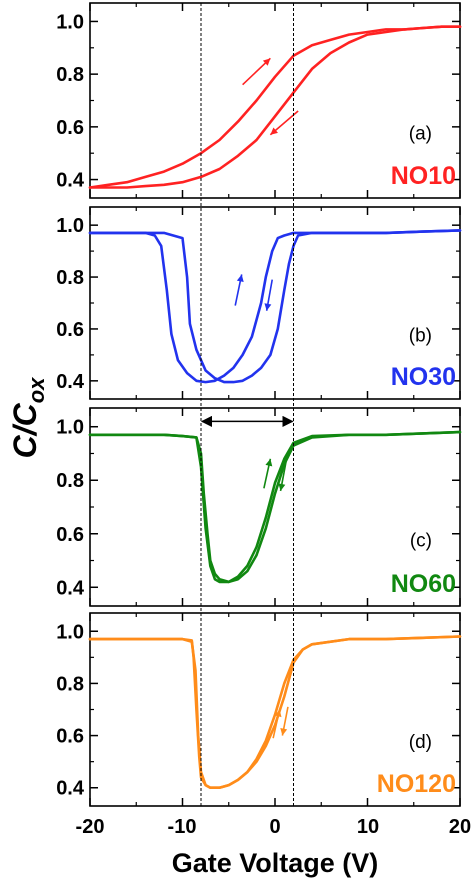  What do you see at coordinates (368, 827) in the screenshot?
I see `x-tick-label: 10` at bounding box center [368, 827].